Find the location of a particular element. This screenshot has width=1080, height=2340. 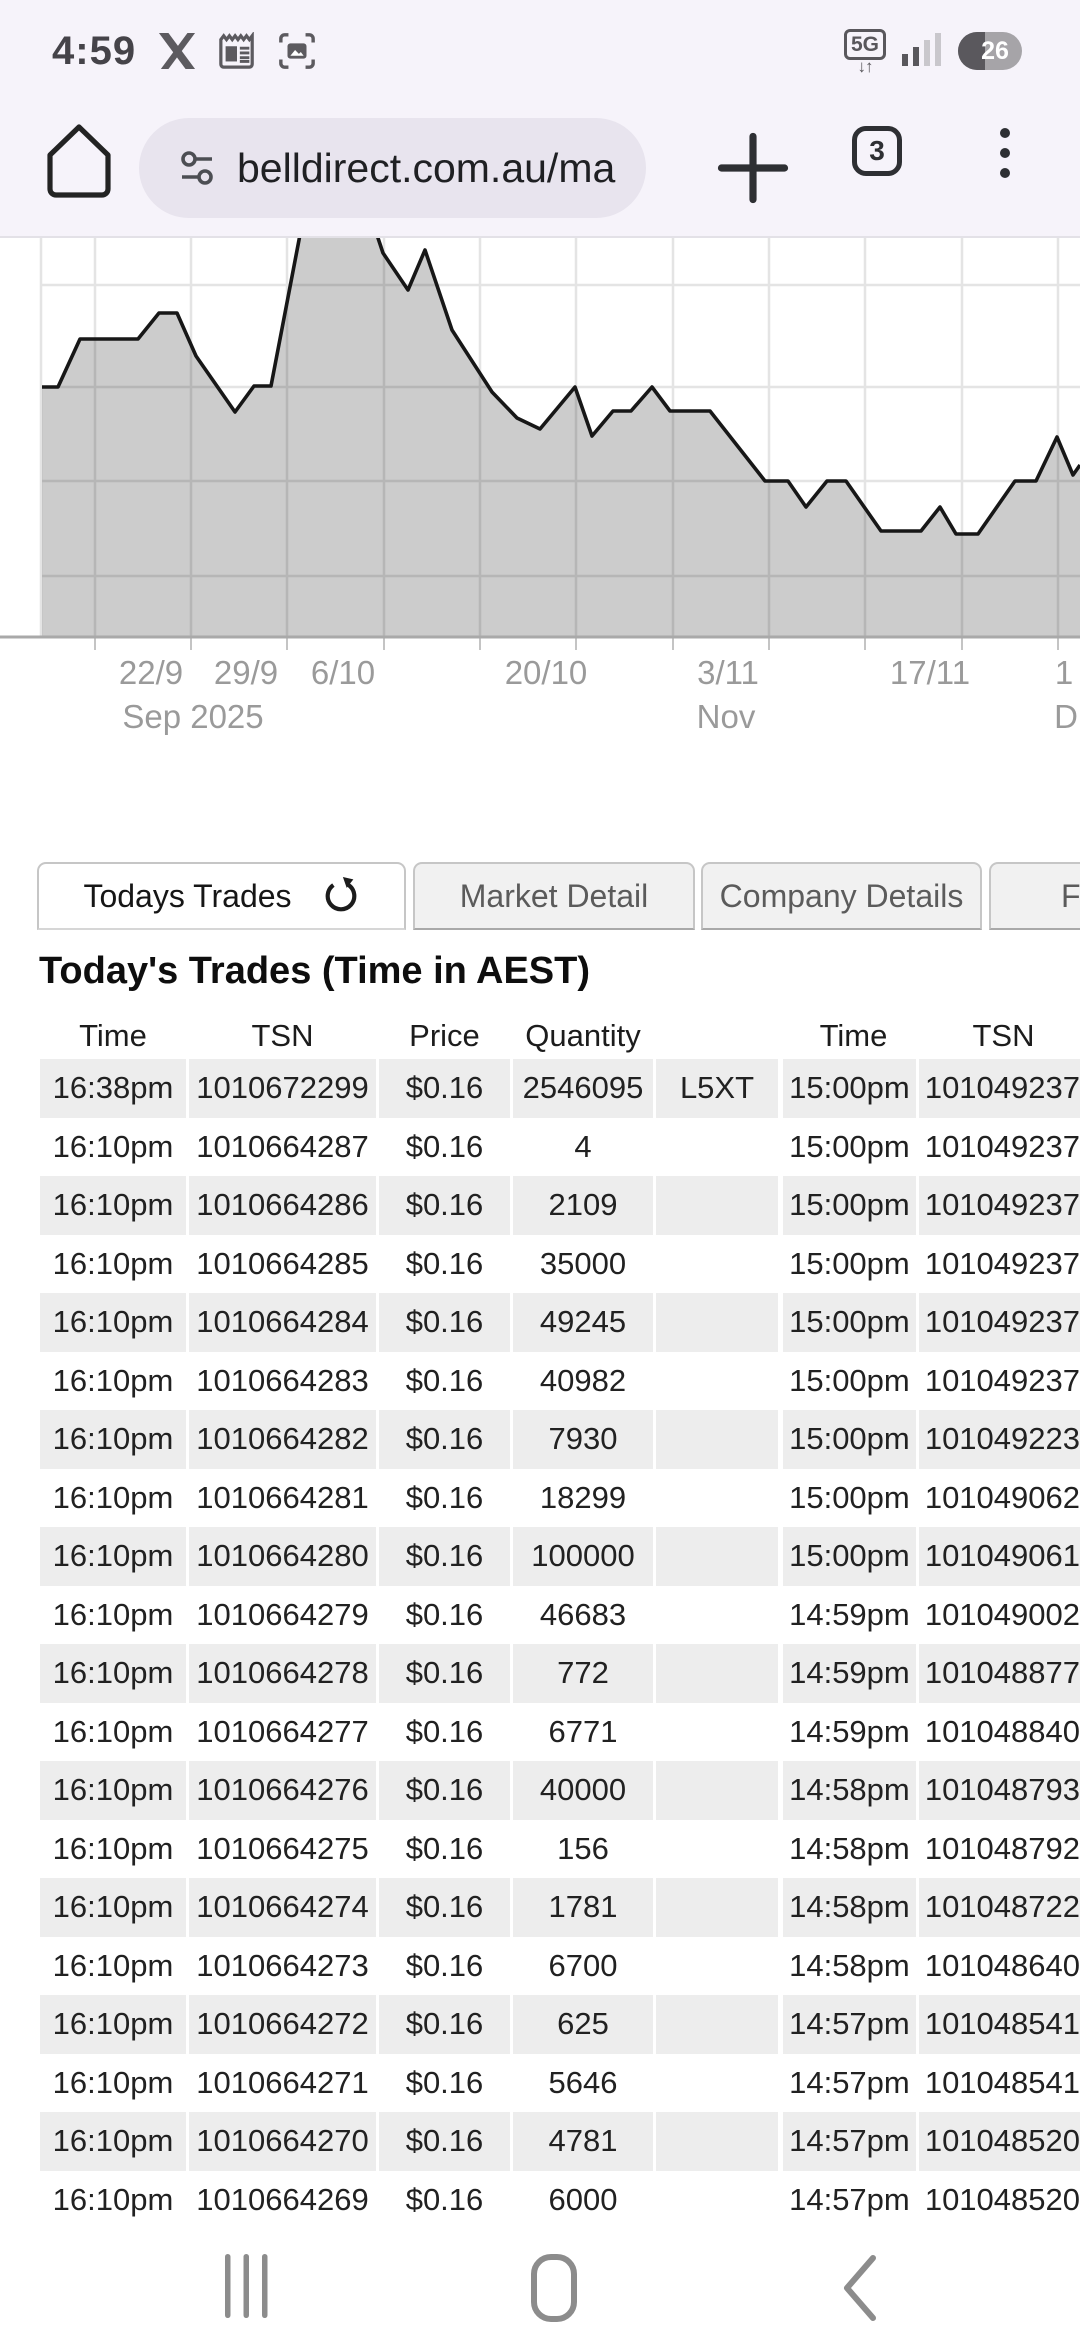

cell-quantity: 40000 is located at coordinates (581, 1790).